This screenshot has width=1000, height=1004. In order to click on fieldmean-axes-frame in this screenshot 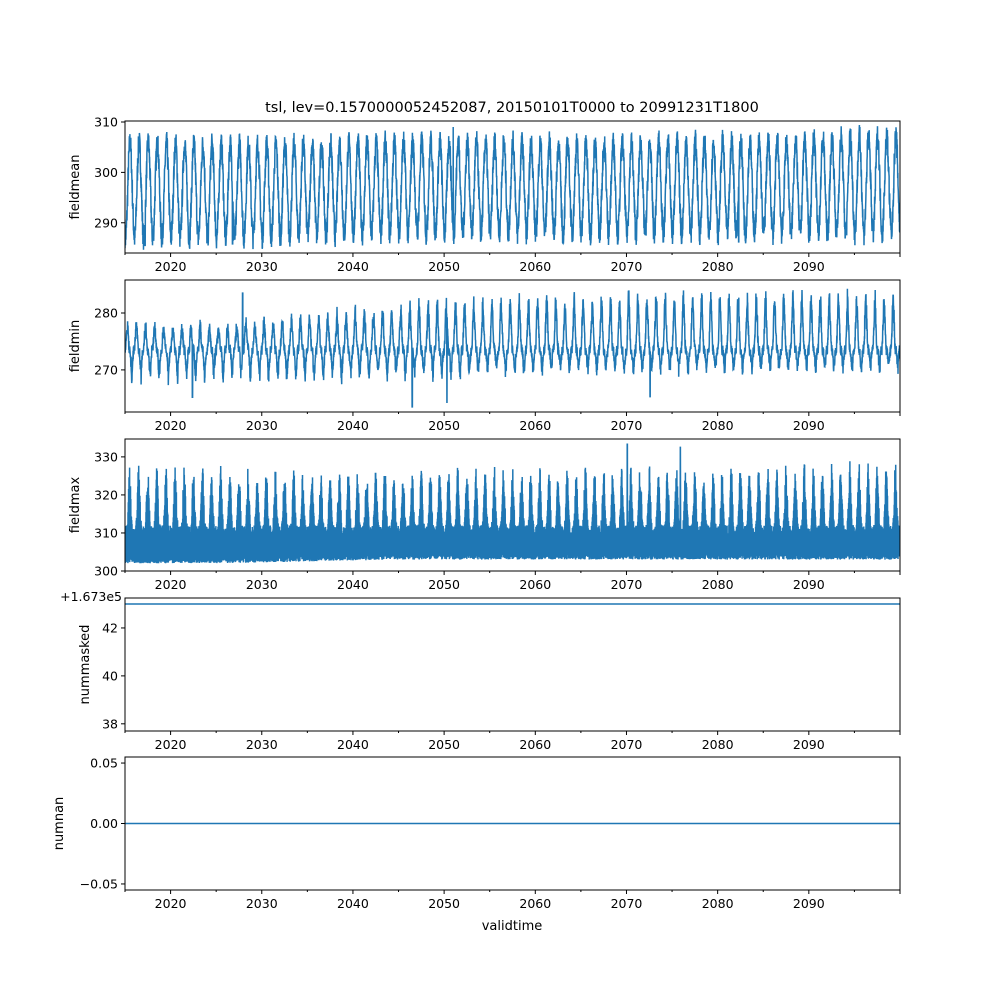, I will do `click(512, 187)`.